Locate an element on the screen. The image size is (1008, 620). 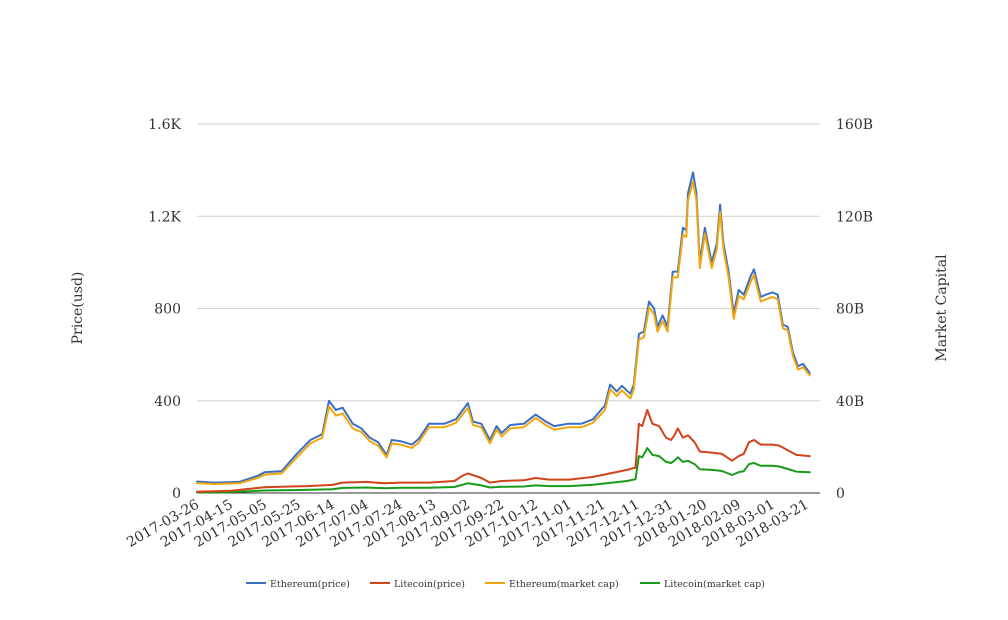
legend-label: Litecoin(market cap) is located at coordinates (714, 584).